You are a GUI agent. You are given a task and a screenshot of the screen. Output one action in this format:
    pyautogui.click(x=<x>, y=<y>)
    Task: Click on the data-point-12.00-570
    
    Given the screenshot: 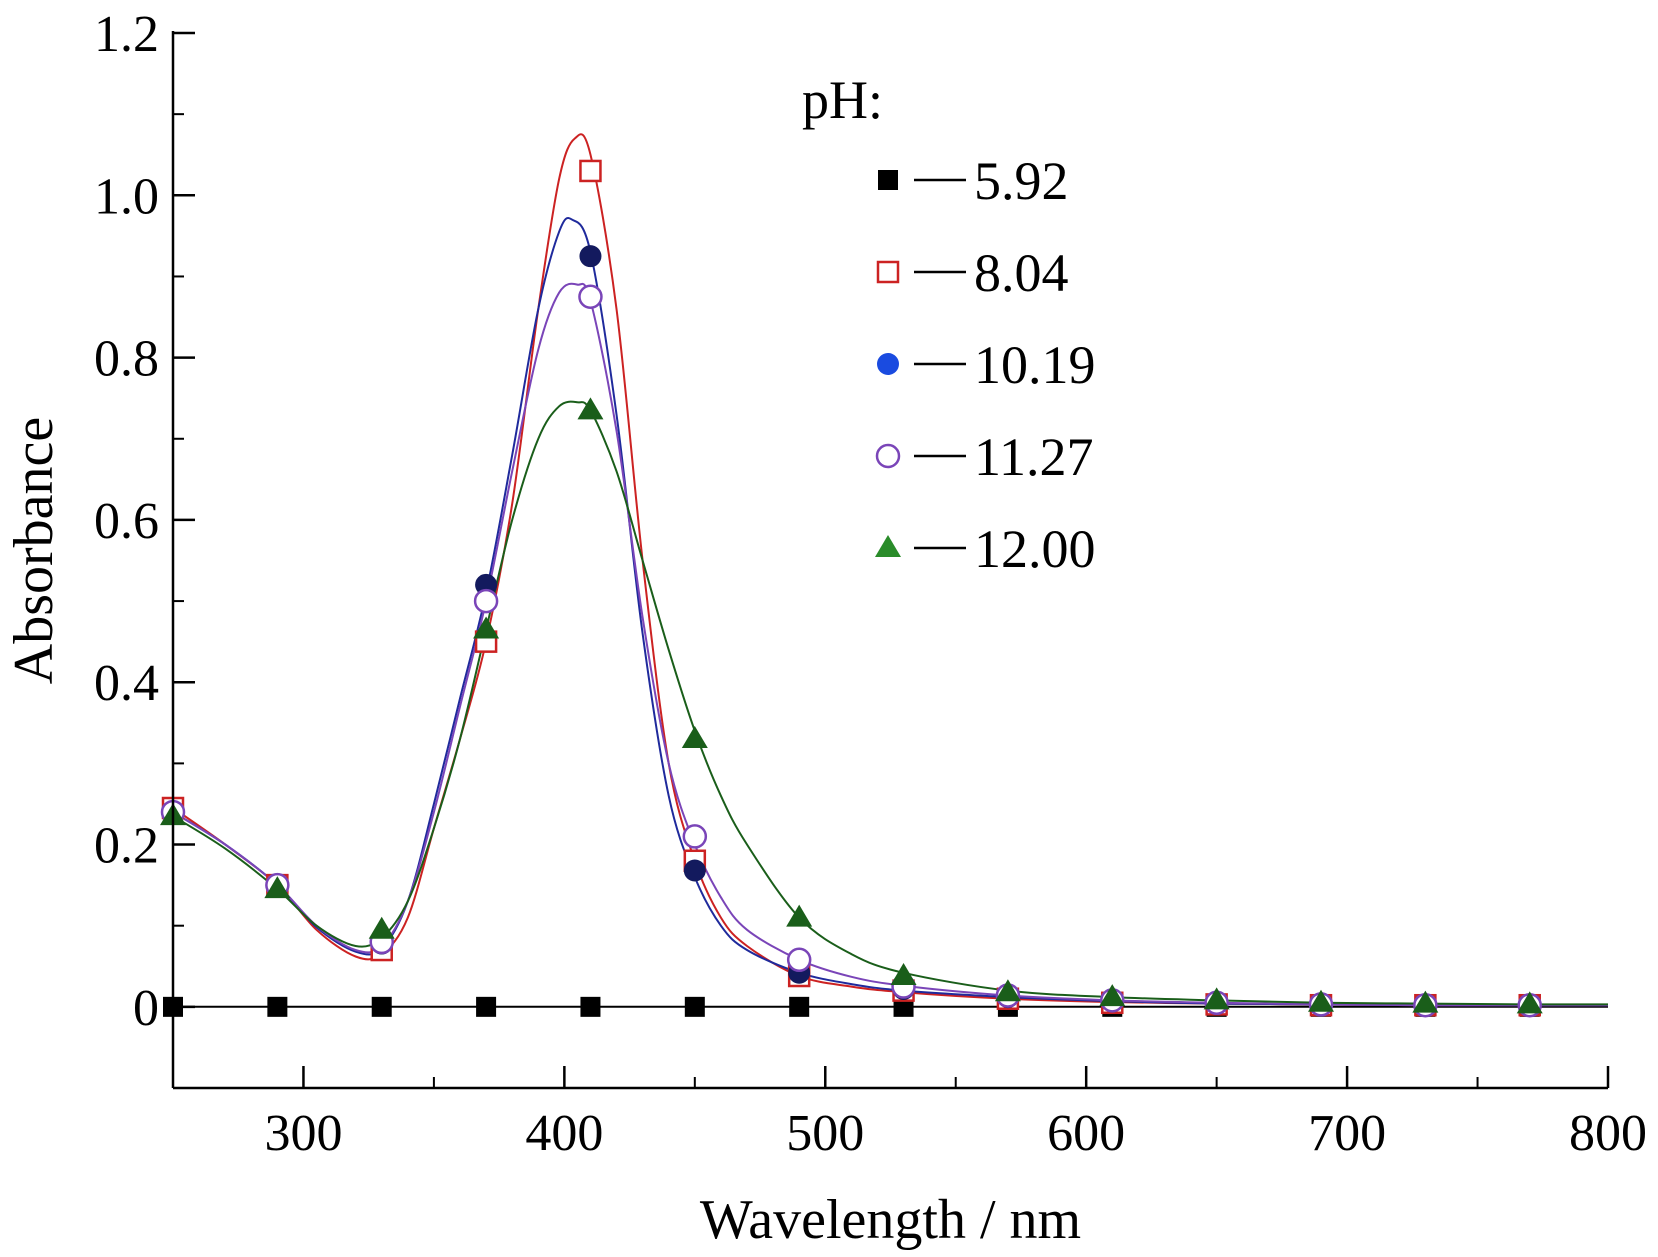 What is the action you would take?
    pyautogui.click(x=1007, y=990)
    